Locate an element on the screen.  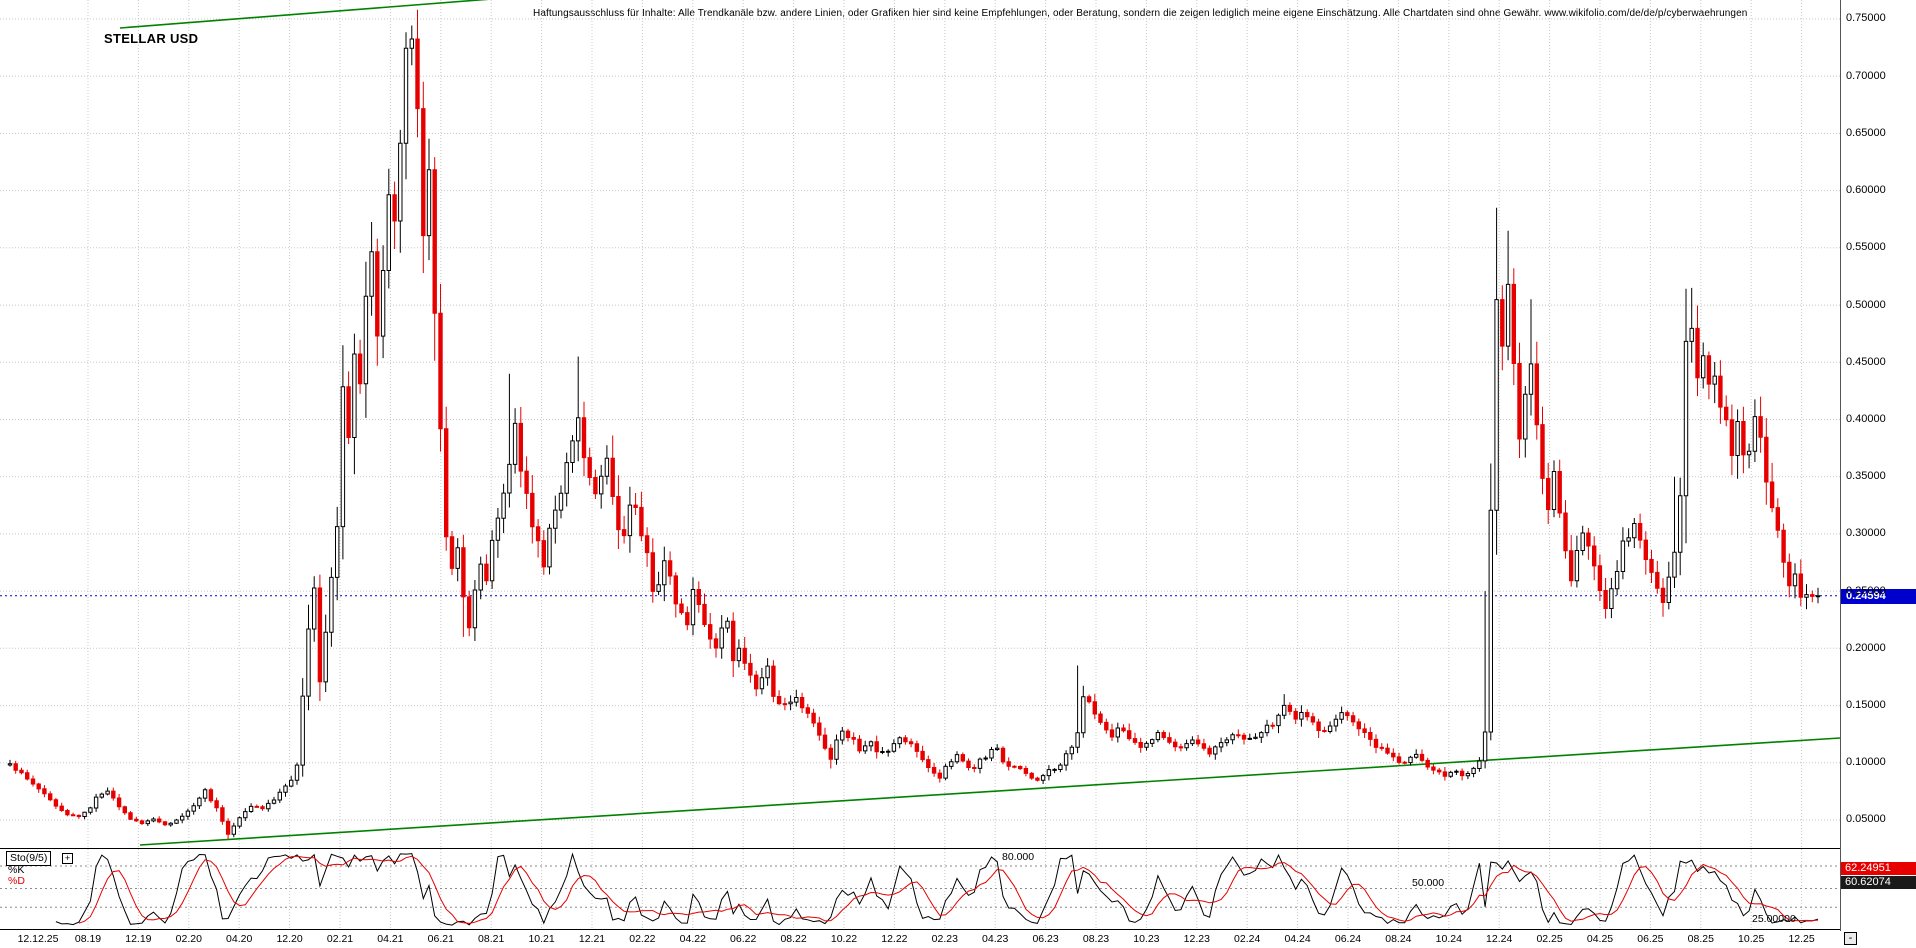
zoom-out-button: - is located at coordinates (1850, 938).